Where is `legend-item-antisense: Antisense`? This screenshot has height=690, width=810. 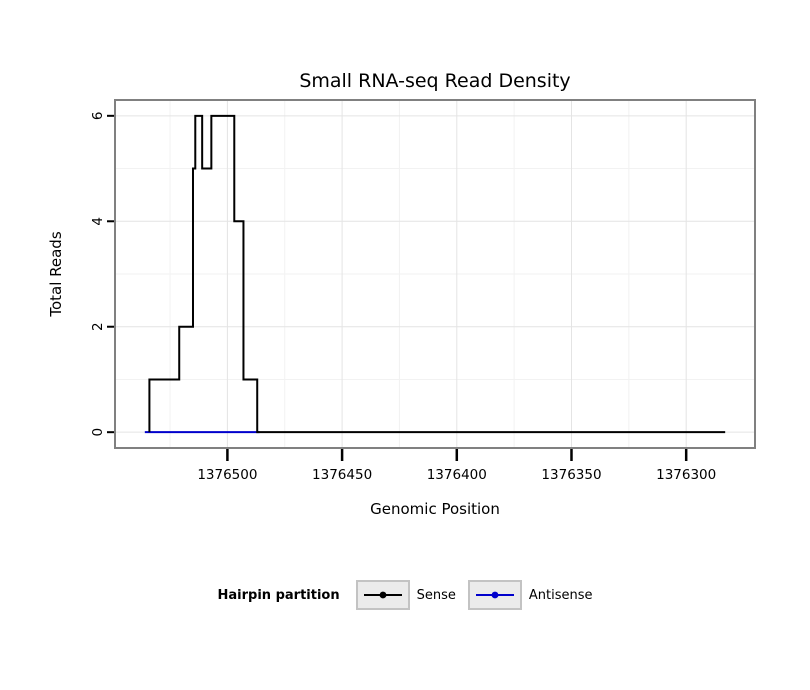 legend-item-antisense: Antisense is located at coordinates (530, 595).